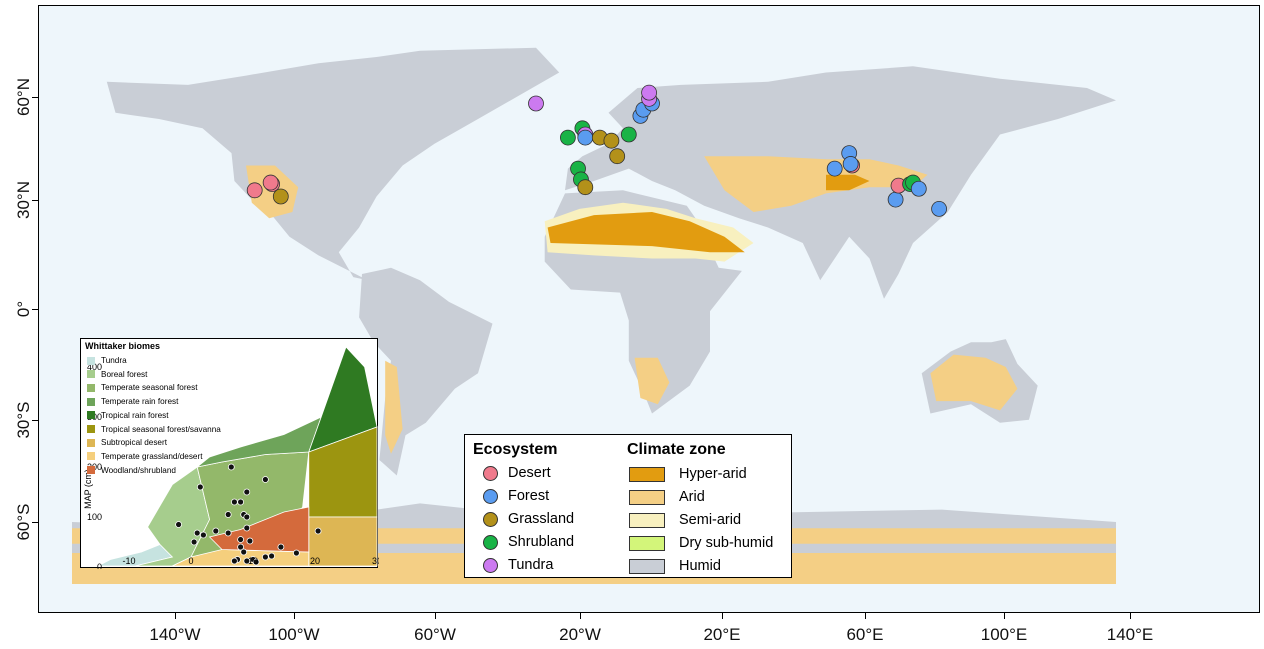  What do you see at coordinates (23, 309) in the screenshot?
I see `y-tick-label: 0°` at bounding box center [23, 309].